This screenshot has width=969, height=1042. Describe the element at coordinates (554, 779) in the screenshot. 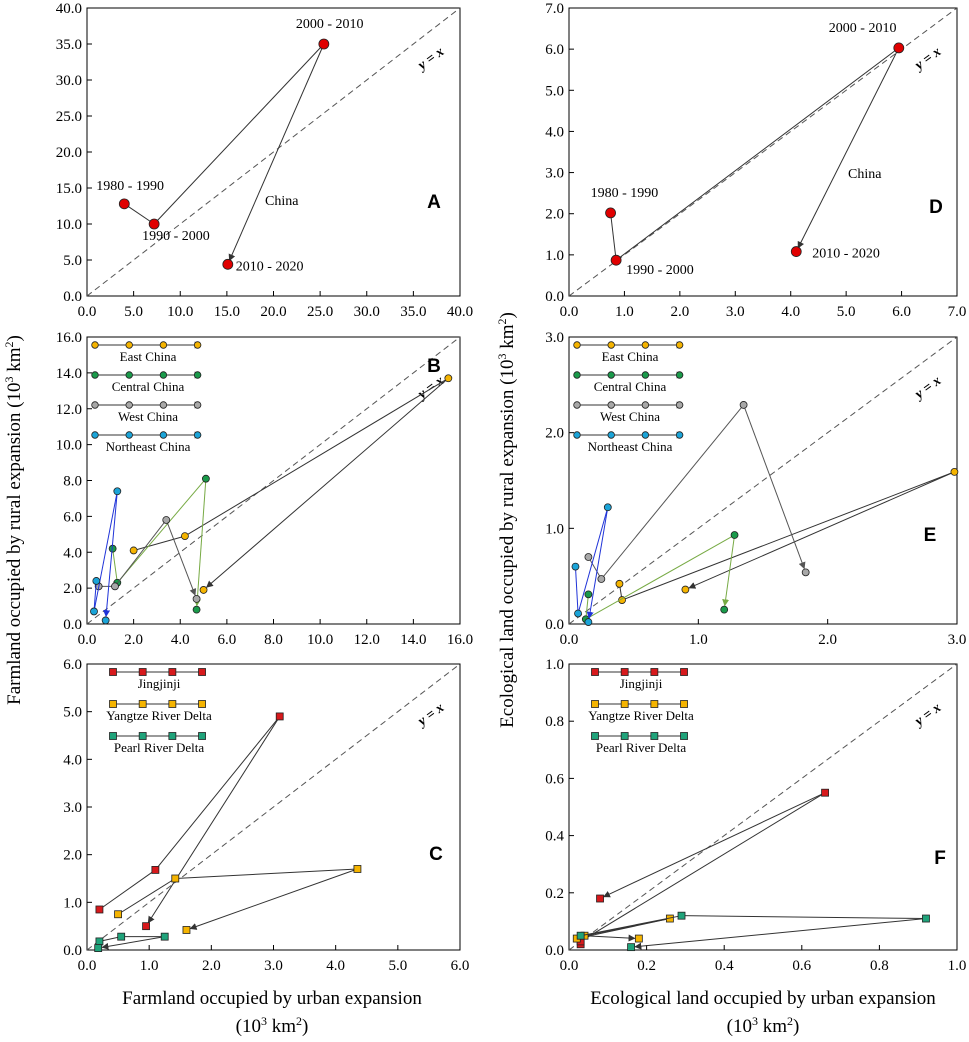

I see `y-tick-label: 0.6` at that location.